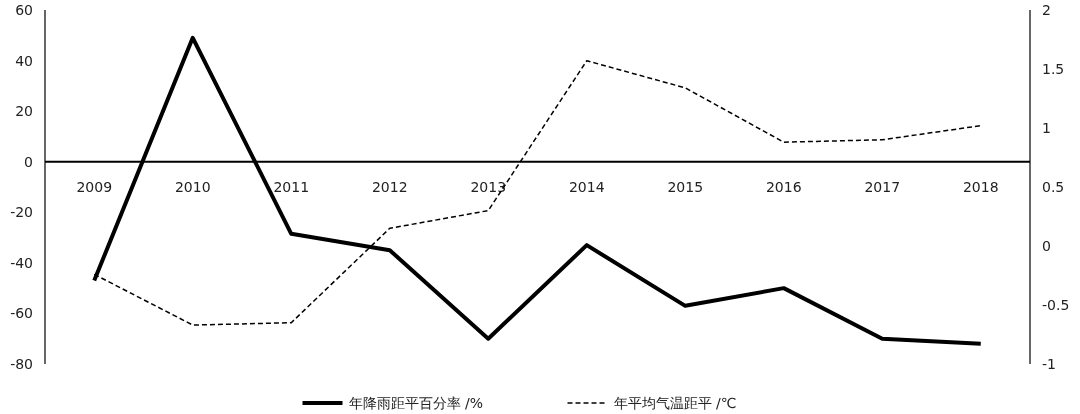  What do you see at coordinates (488, 186) in the screenshot?
I see `x-tick-label: 2013` at bounding box center [488, 186].